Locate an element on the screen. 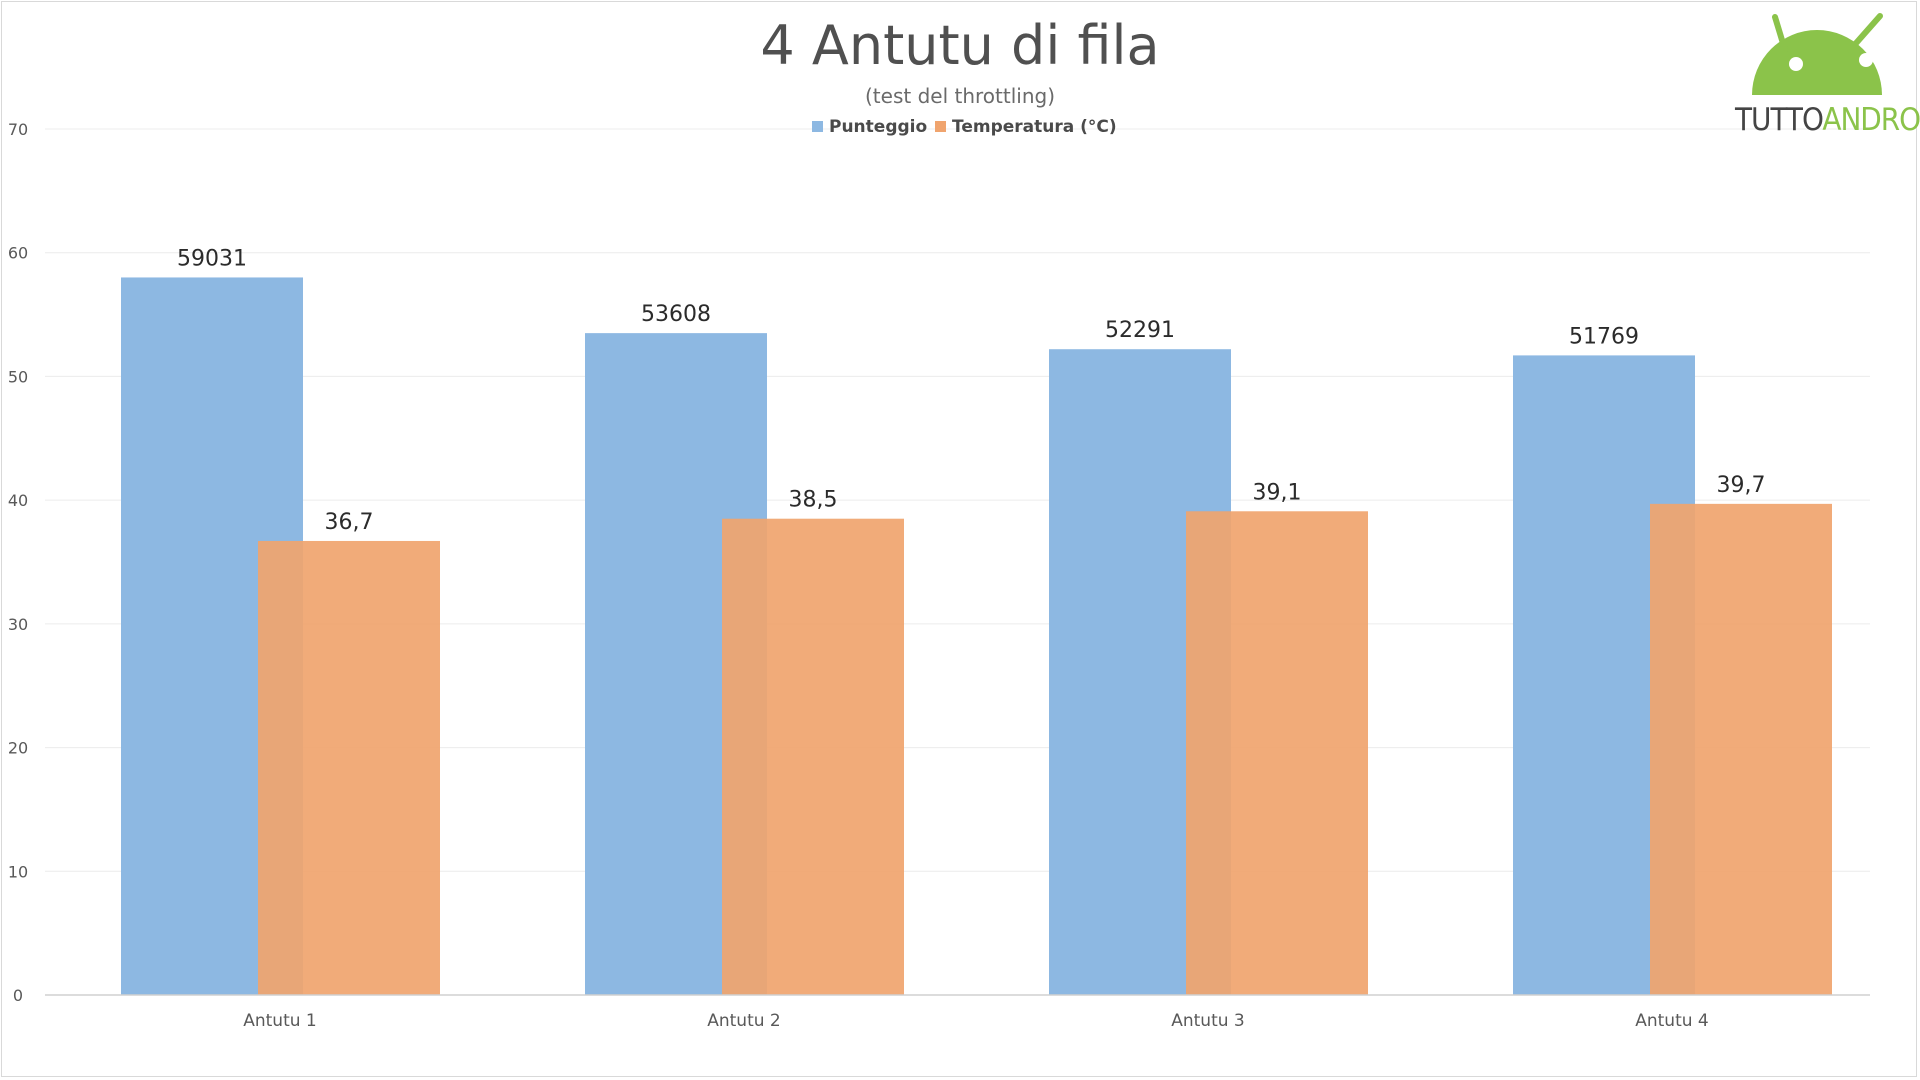 The height and width of the screenshot is (1080, 1920). y-tick-label-10: 10 is located at coordinates (18, 871).